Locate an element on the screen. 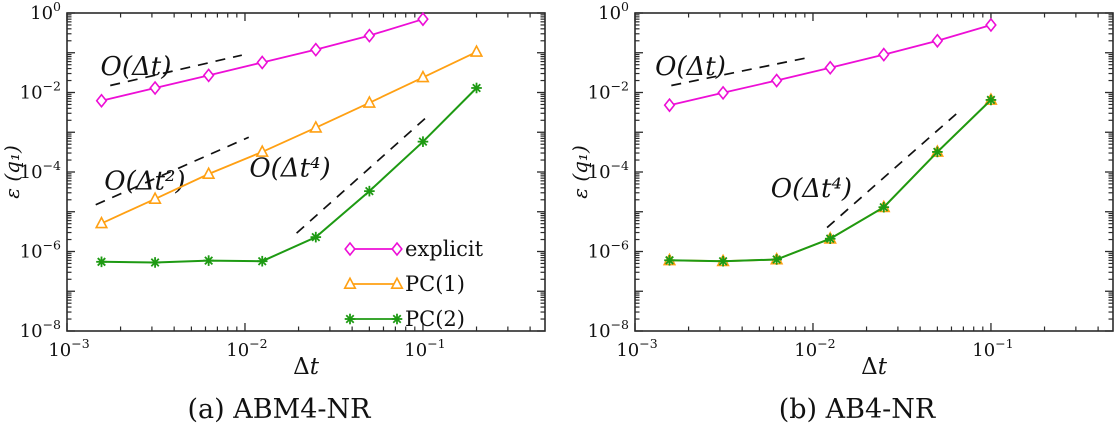 This screenshot has width=1116, height=429. panel-a-caption: (a) ABM4-NR is located at coordinates (279, 409).